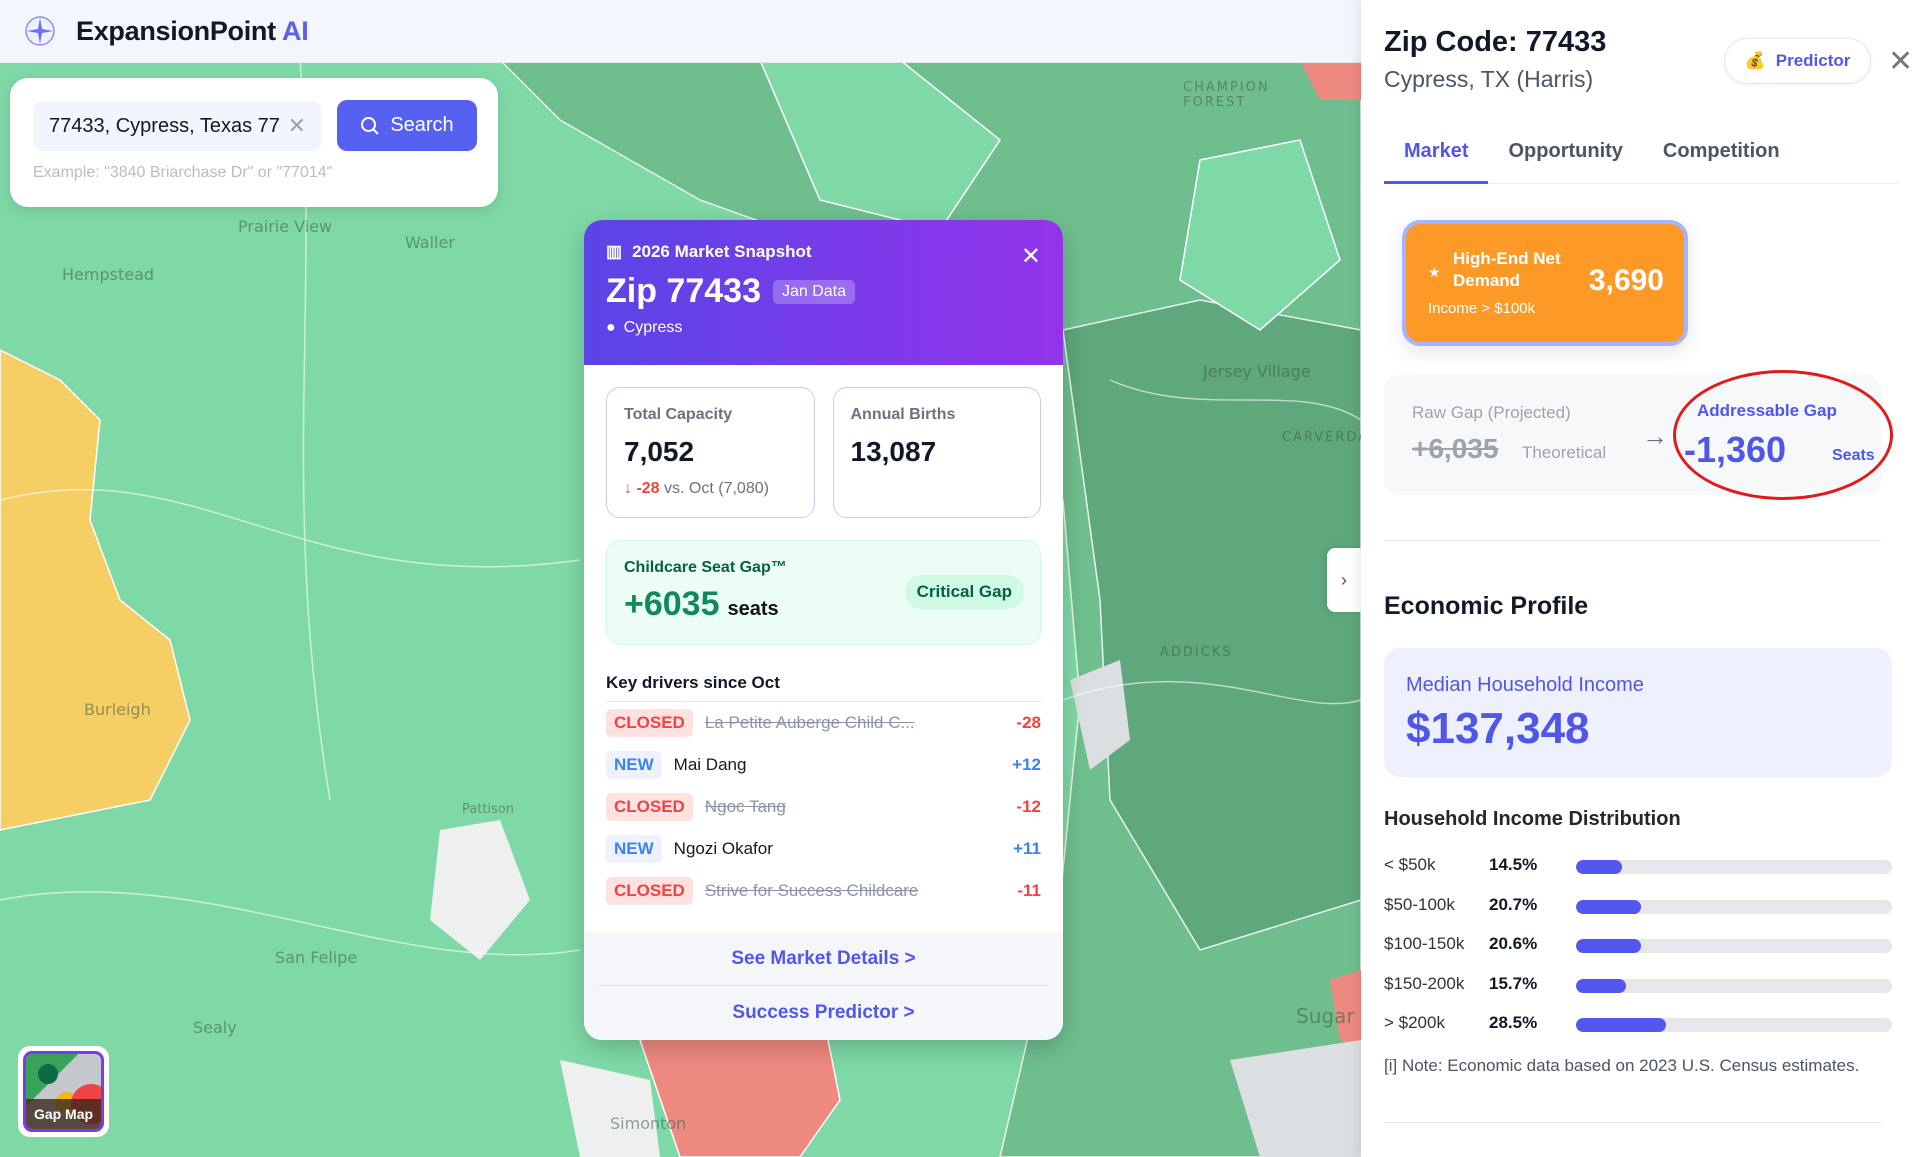 The width and height of the screenshot is (1920, 1157). Describe the element at coordinates (745, 806) in the screenshot. I see `provider-name: Ngoc Tang` at that location.